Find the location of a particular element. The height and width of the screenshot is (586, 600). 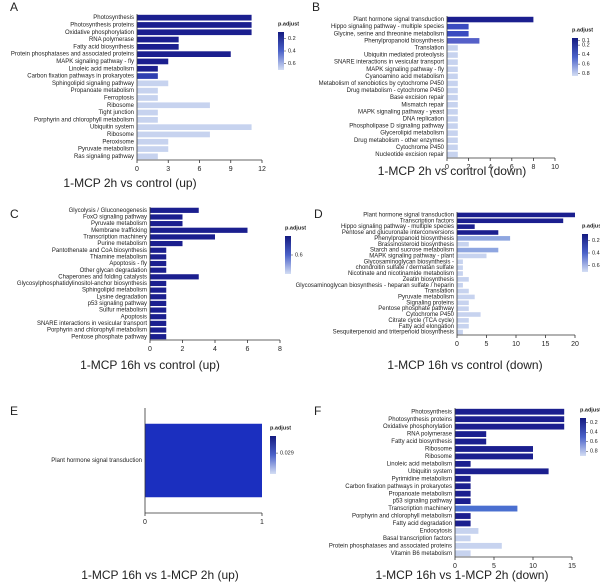

category-label: Fatty acid degradation is located at coordinates (422, 524).